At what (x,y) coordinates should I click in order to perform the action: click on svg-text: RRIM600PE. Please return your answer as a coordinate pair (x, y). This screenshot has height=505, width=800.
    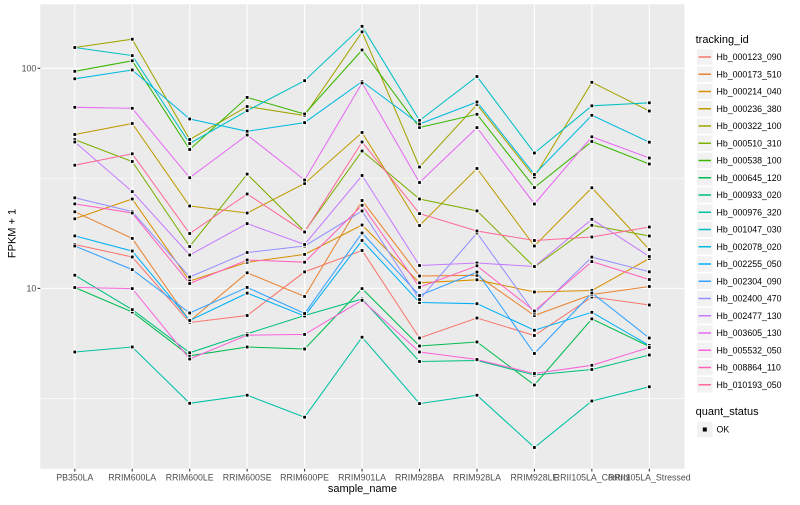
    Looking at the image, I should click on (304, 477).